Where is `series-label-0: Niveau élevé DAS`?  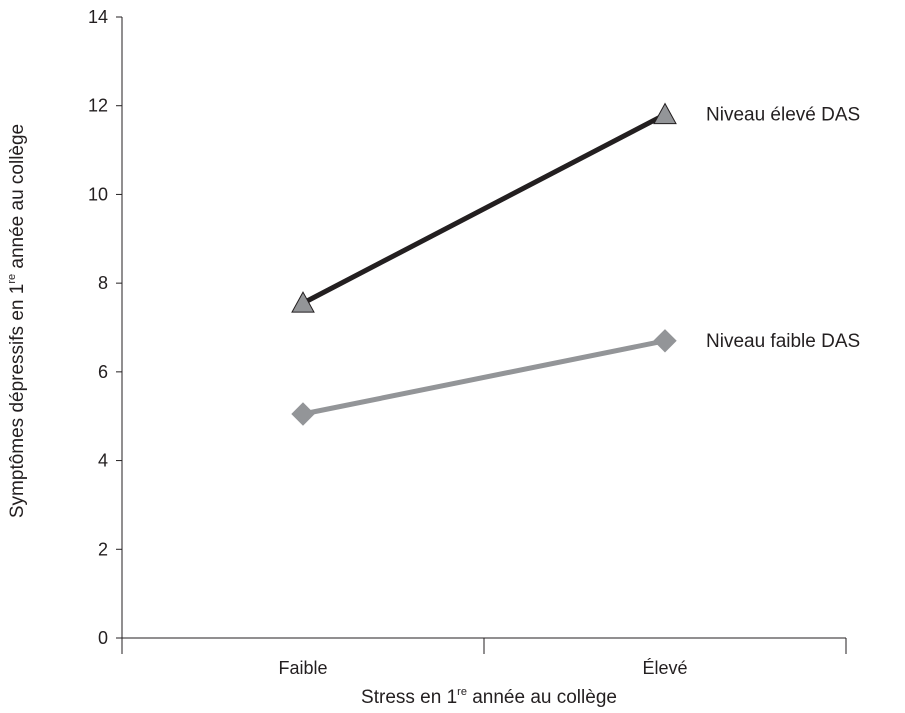
series-label-0: Niveau élevé DAS is located at coordinates (783, 115).